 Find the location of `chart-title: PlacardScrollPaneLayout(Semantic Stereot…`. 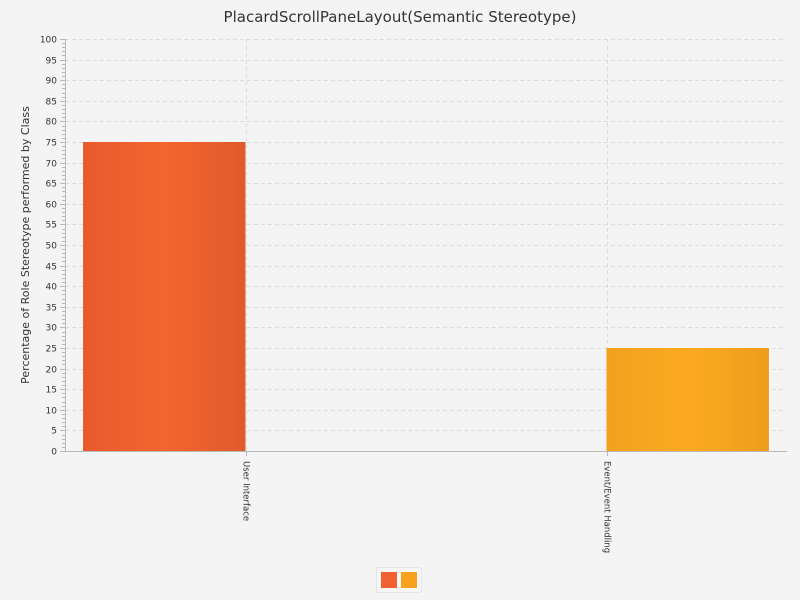

chart-title: PlacardScrollPaneLayout(Semantic Stereot… is located at coordinates (400, 17).